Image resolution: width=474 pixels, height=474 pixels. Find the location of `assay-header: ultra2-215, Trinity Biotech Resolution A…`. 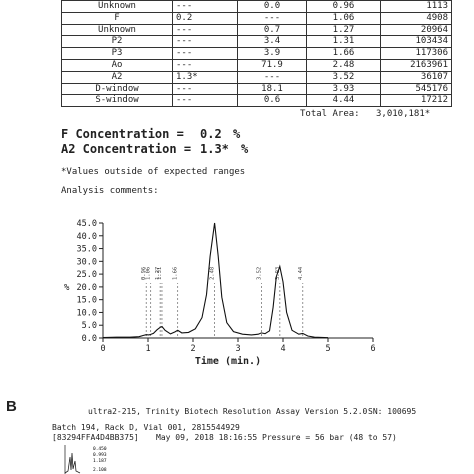

assay-header: ultra2-215, Trinity Biotech Resolution A… is located at coordinates (228, 411).